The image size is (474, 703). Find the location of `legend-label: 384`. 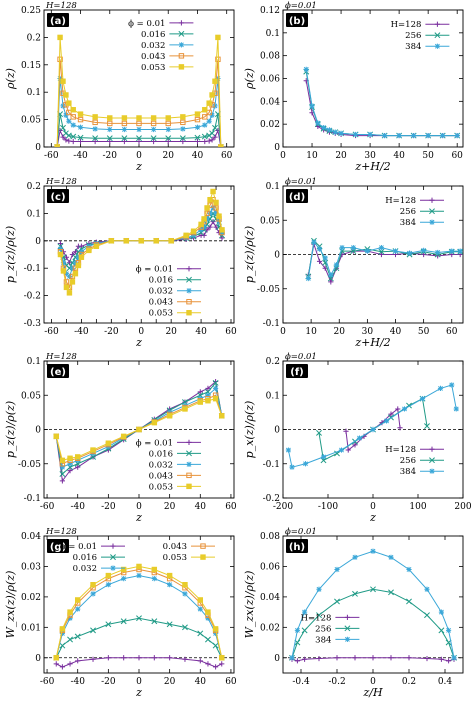

legend-label: 384 is located at coordinates (323, 640).